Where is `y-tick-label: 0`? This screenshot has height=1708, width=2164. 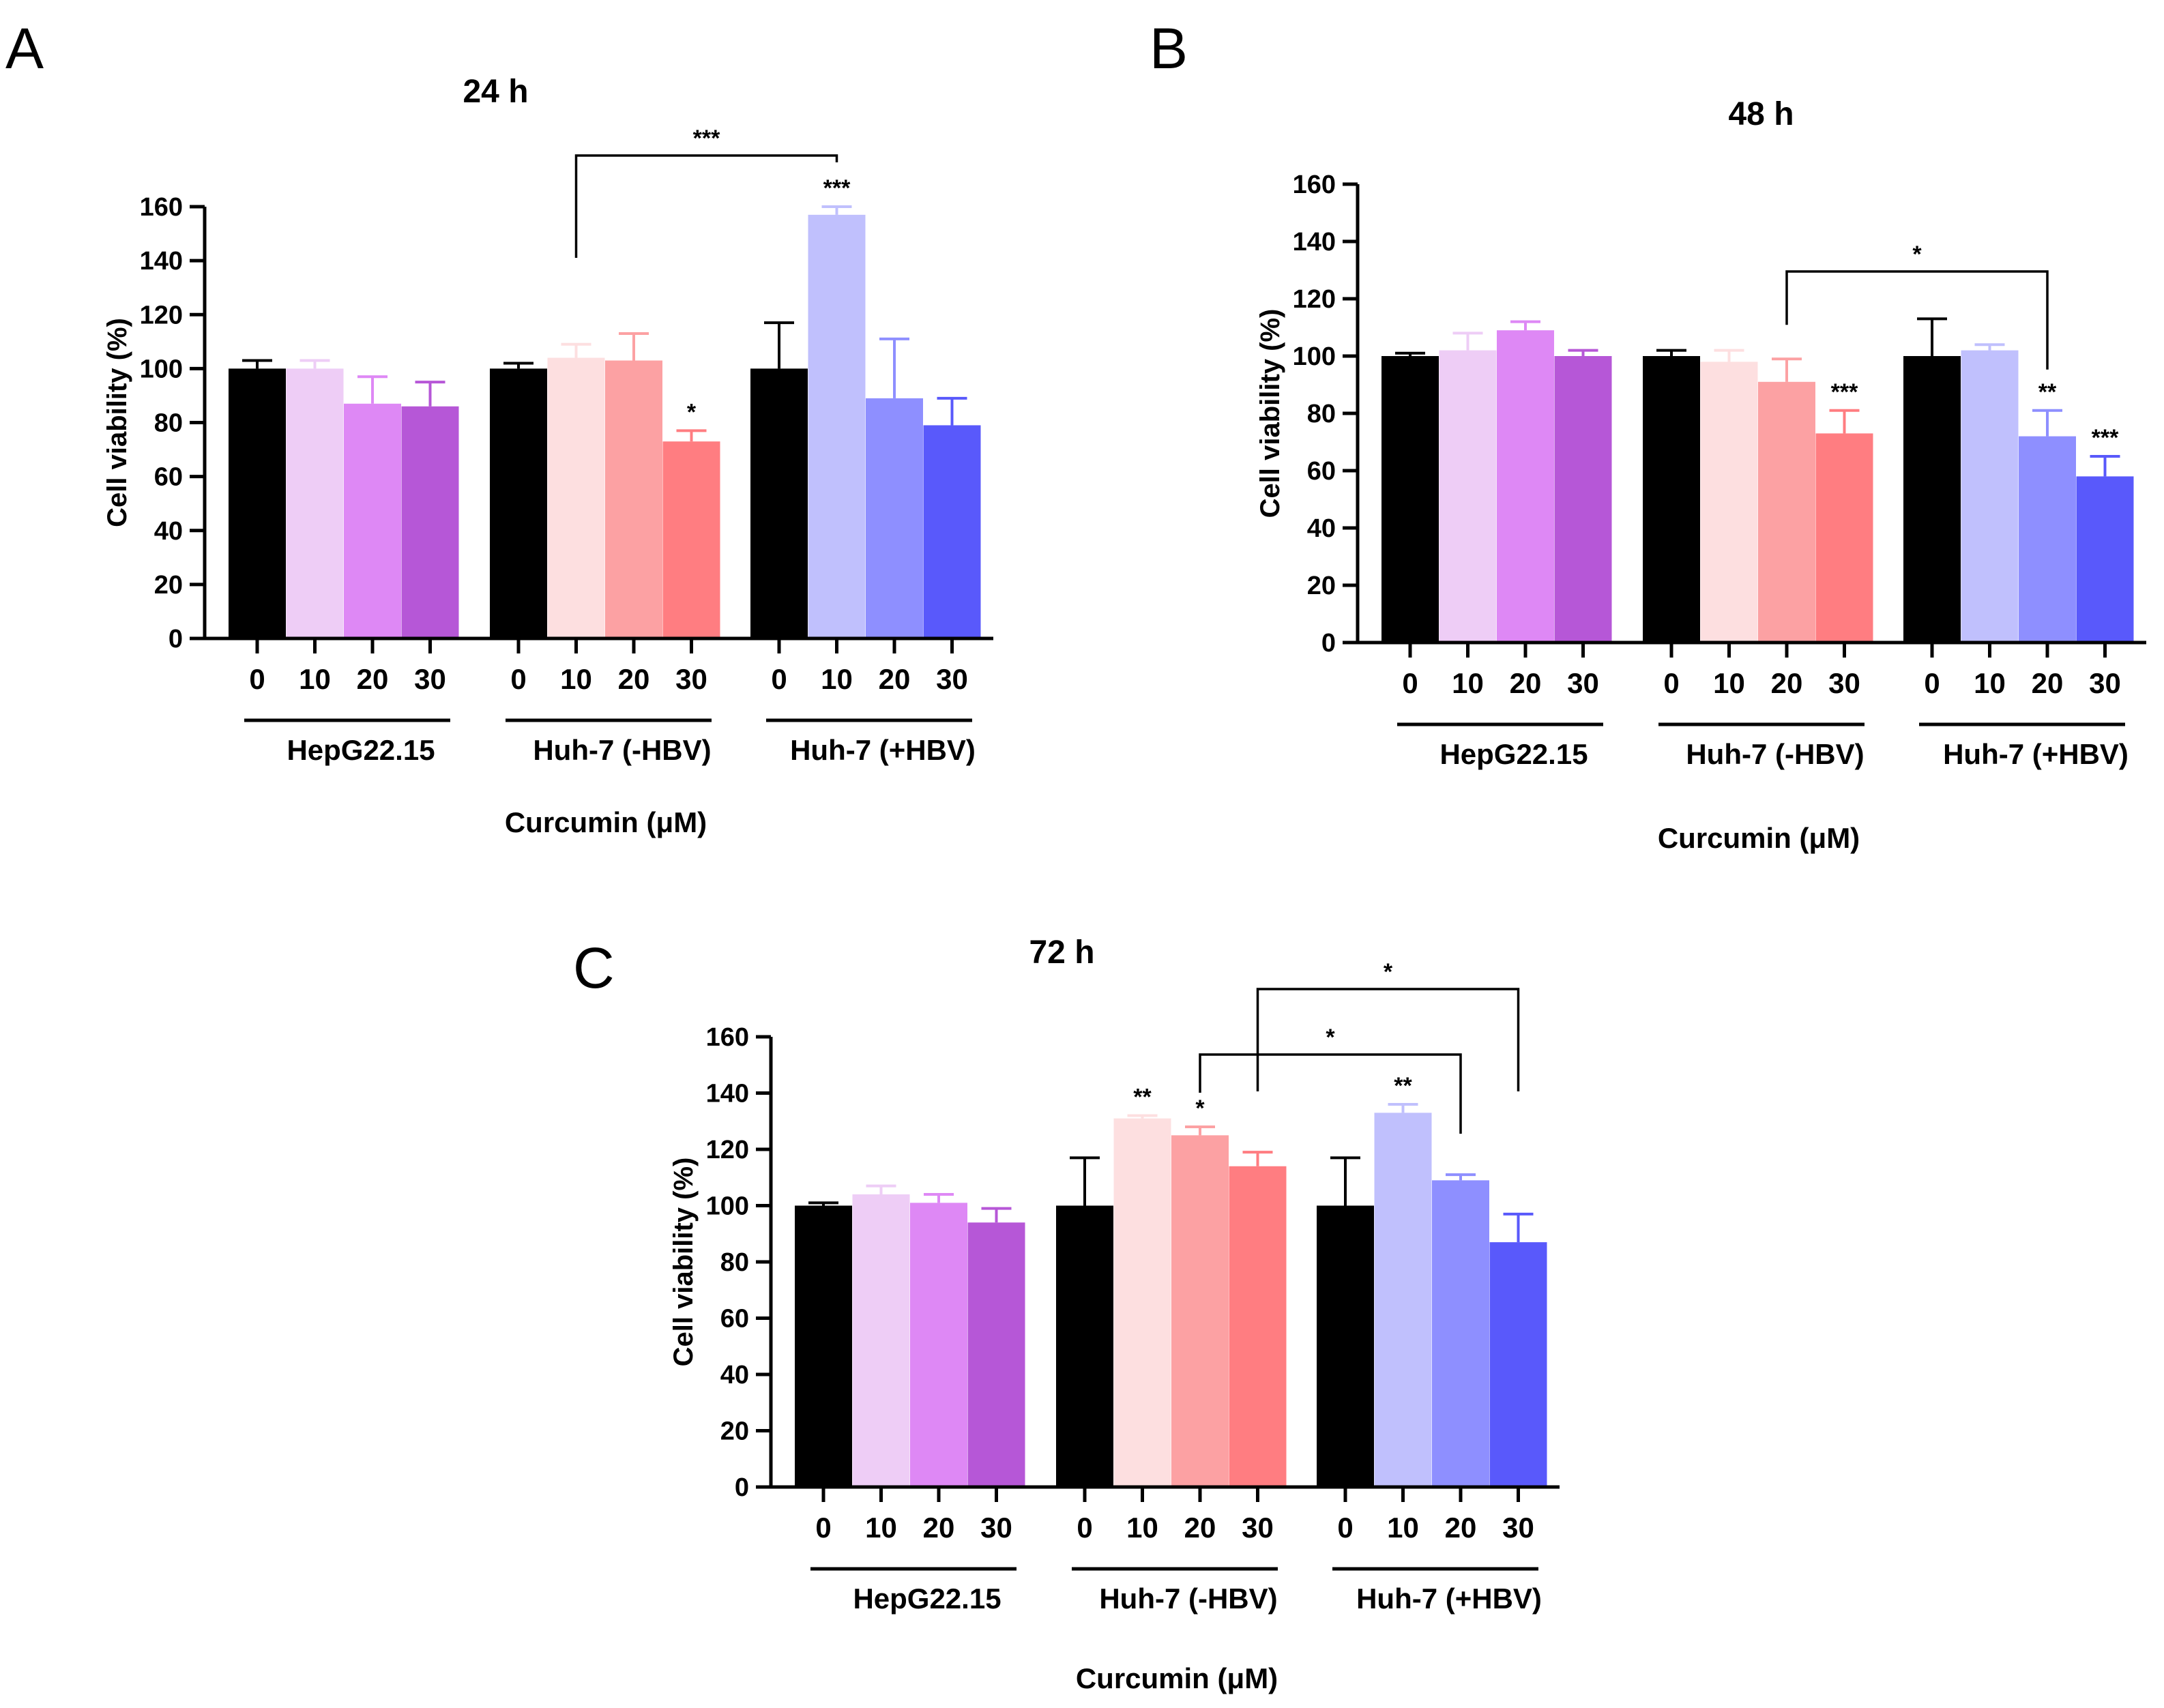 y-tick-label: 0 is located at coordinates (1328, 643).